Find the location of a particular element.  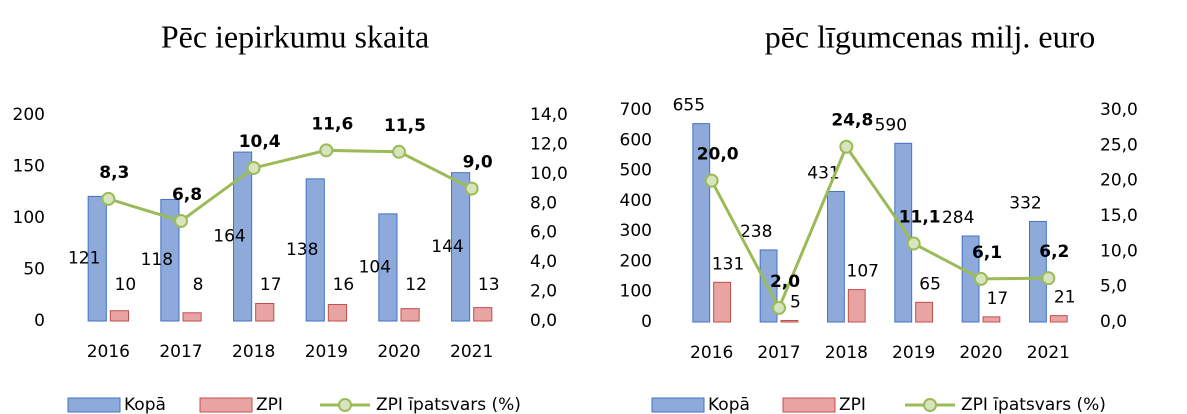

y2-tick-label: 30,0 is located at coordinates (1119, 110).